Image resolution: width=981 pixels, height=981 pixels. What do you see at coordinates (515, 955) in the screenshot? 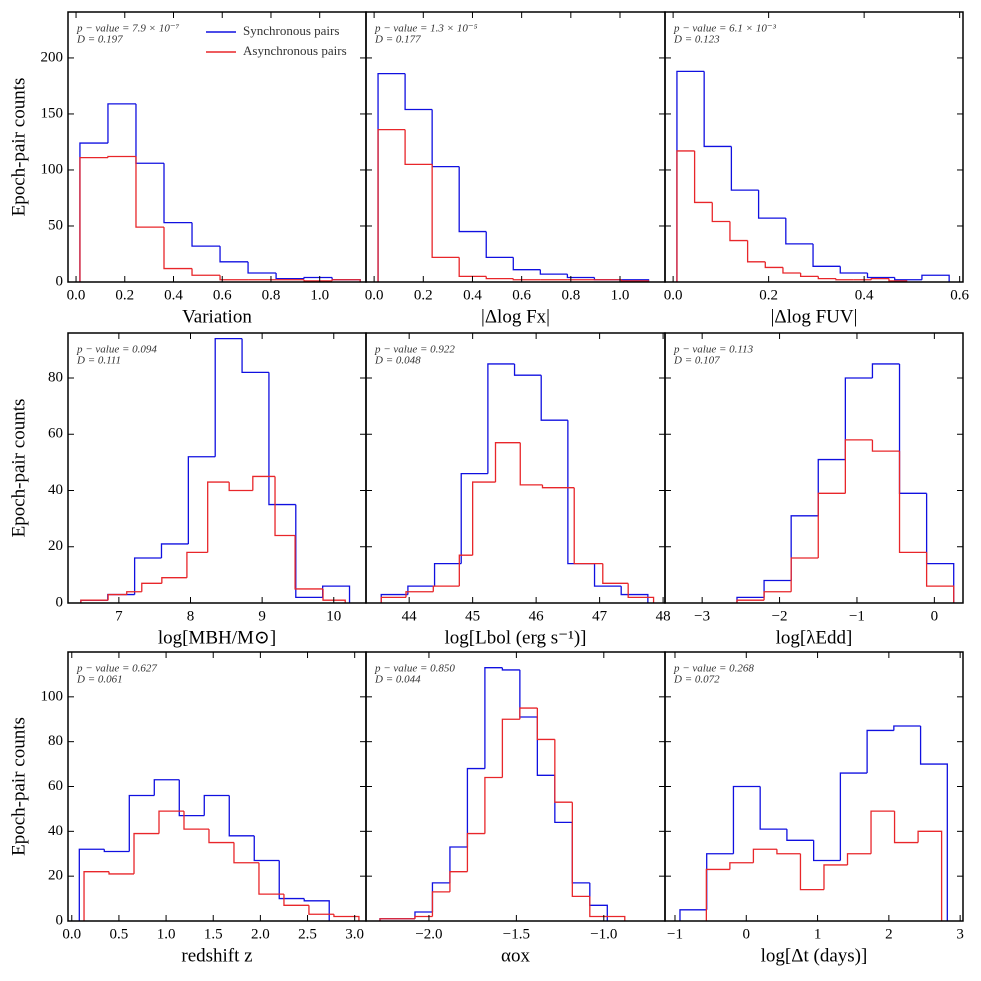
I see `x-axis-label: αox` at bounding box center [515, 955].